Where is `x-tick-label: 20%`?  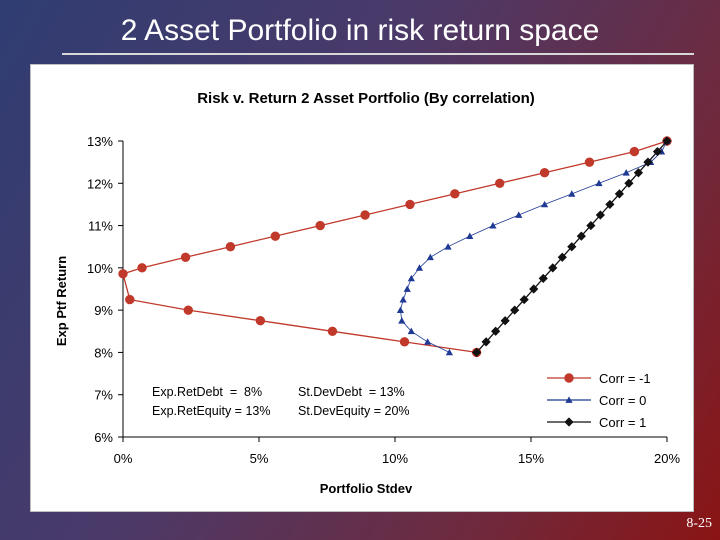
x-tick-label: 20% is located at coordinates (667, 458).